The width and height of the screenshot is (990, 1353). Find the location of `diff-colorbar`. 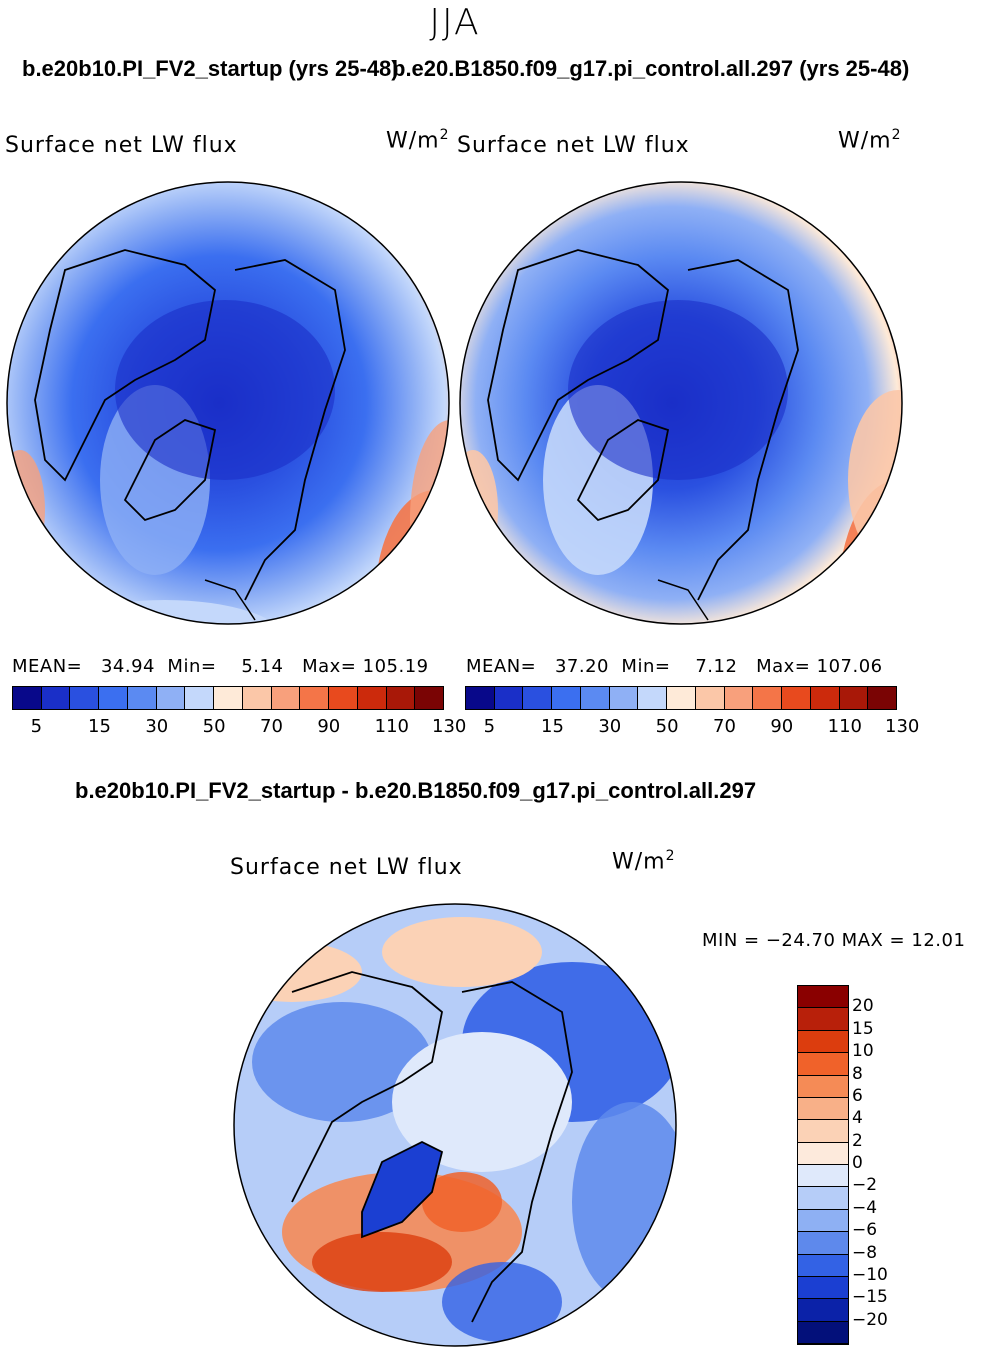

diff-colorbar is located at coordinates (823, 1165).